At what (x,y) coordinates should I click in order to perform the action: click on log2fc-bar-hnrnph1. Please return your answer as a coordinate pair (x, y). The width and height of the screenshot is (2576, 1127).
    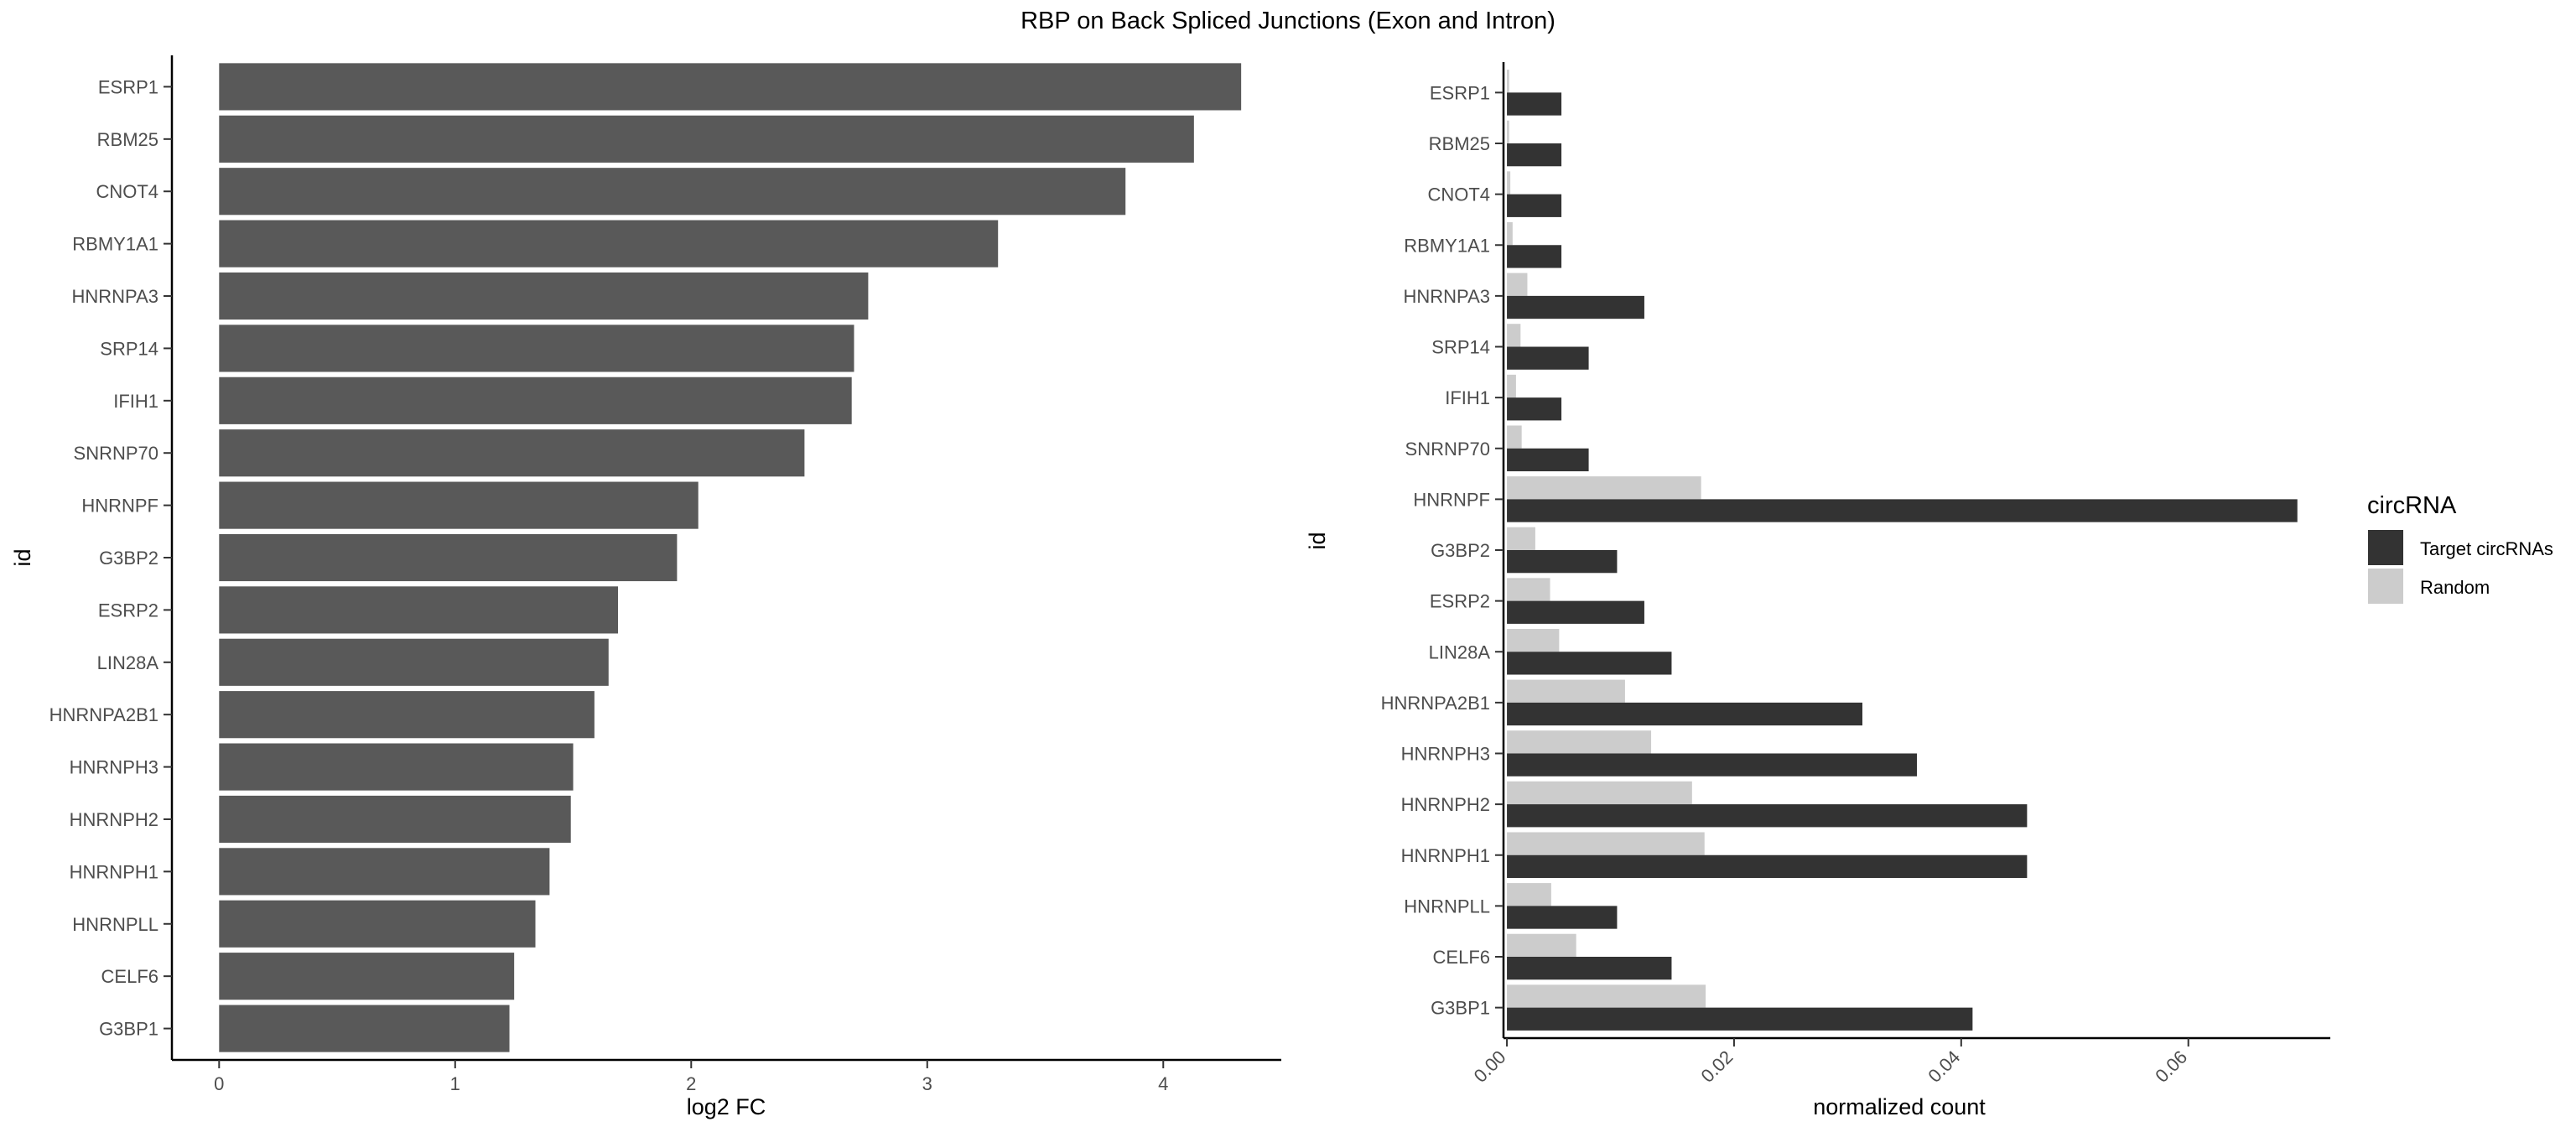
    Looking at the image, I should click on (384, 872).